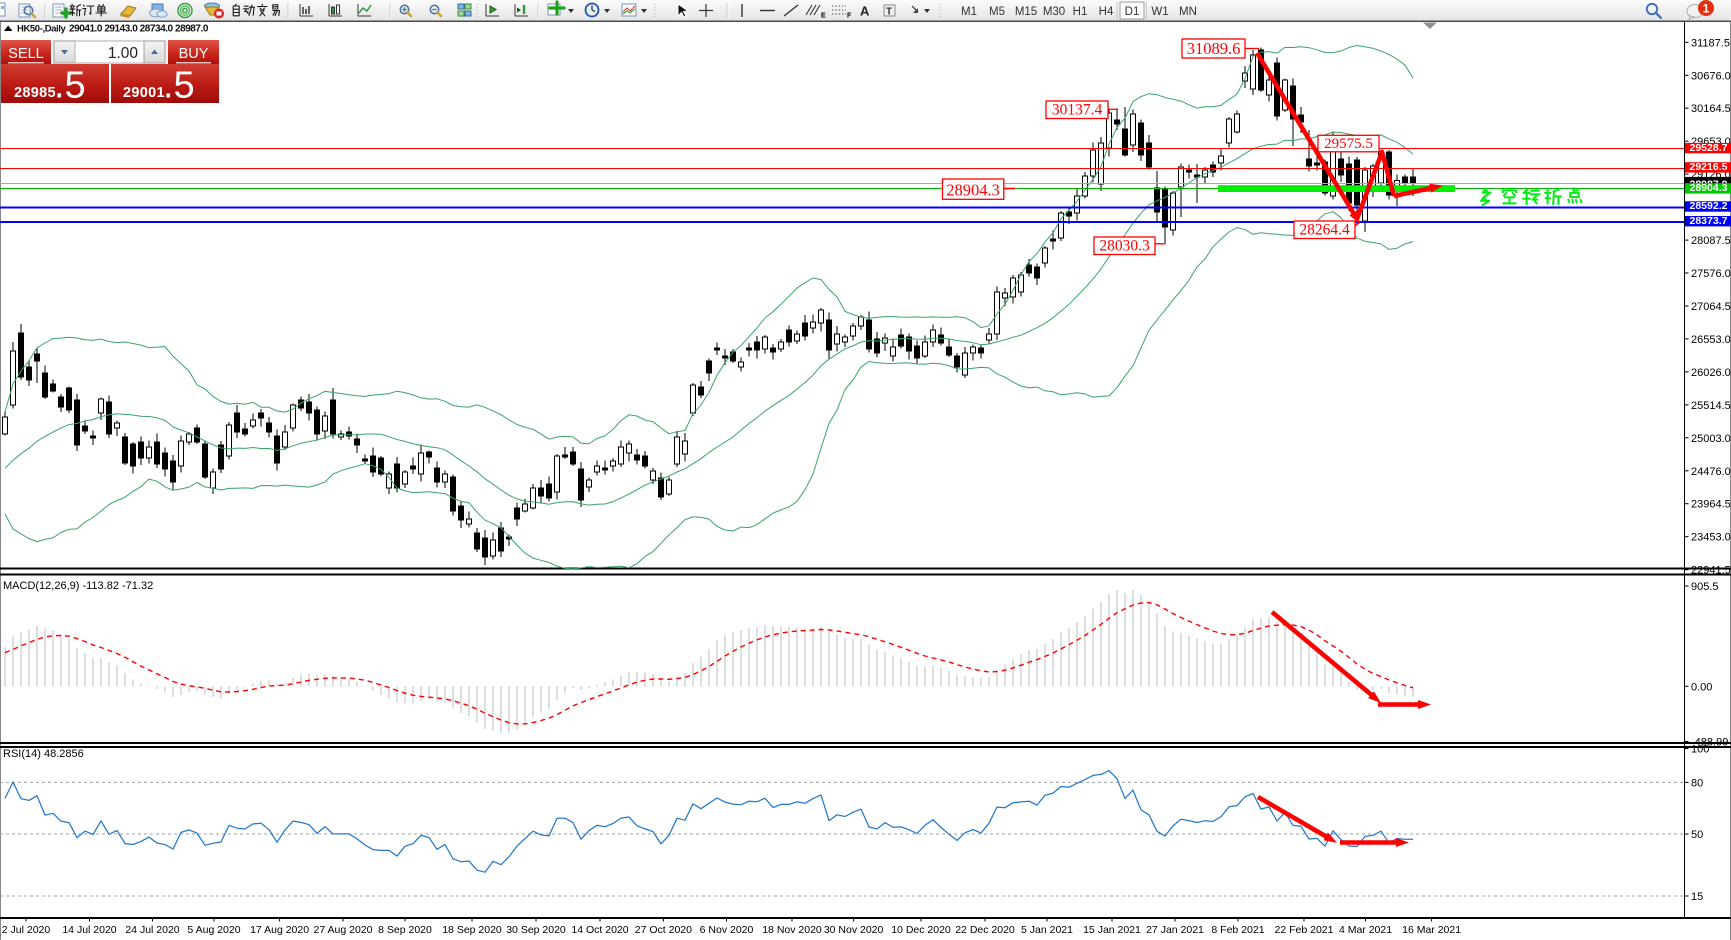  Describe the element at coordinates (213, 930) in the screenshot. I see `svg-text: 5 Aug 2020` at that location.